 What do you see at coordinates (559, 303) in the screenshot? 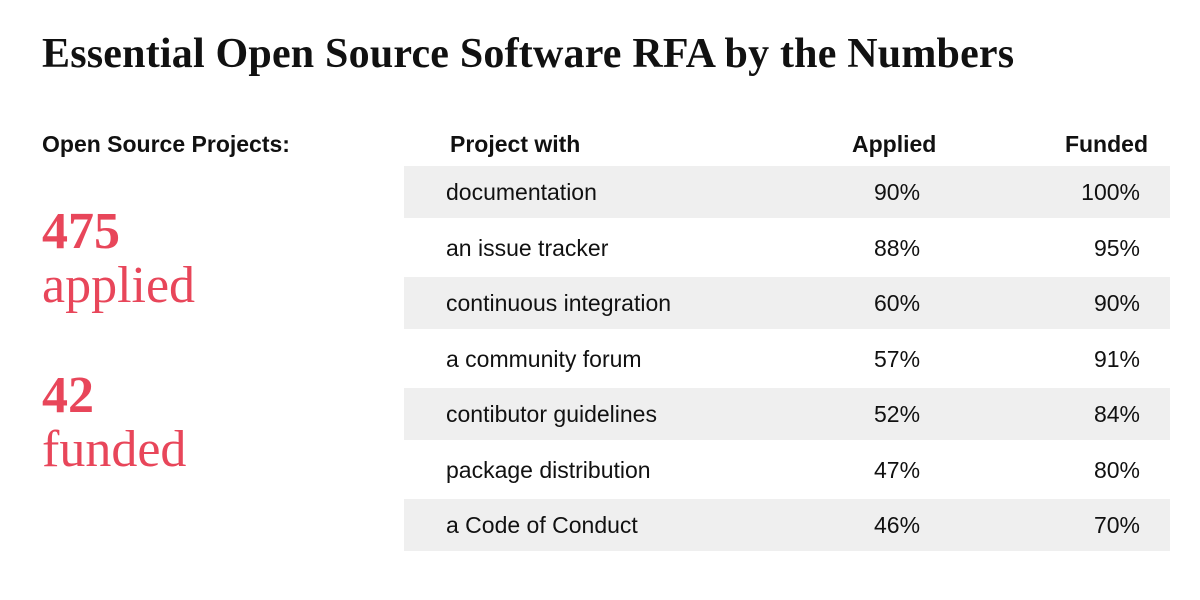
I see `cell-project: continuous integration` at bounding box center [559, 303].